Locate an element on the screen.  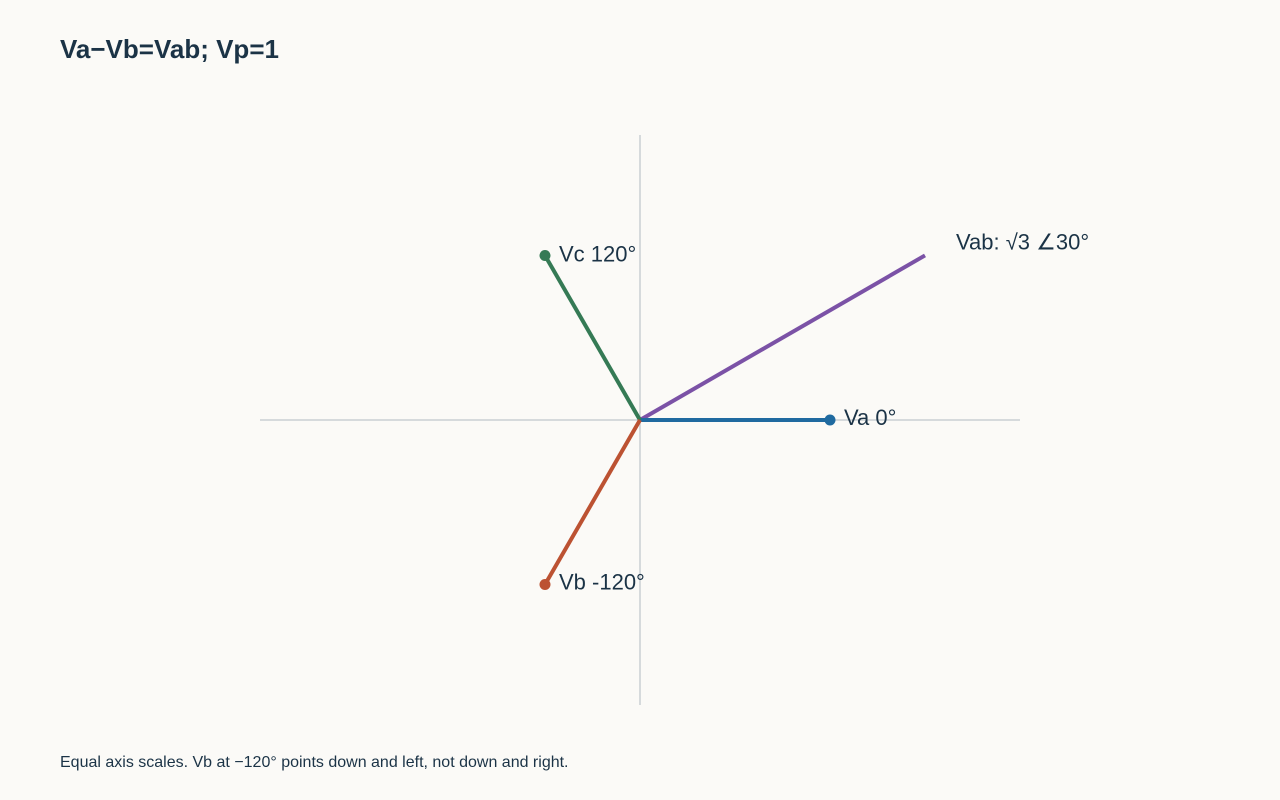
phasor-vc: Vc 120° is located at coordinates (590, 331).